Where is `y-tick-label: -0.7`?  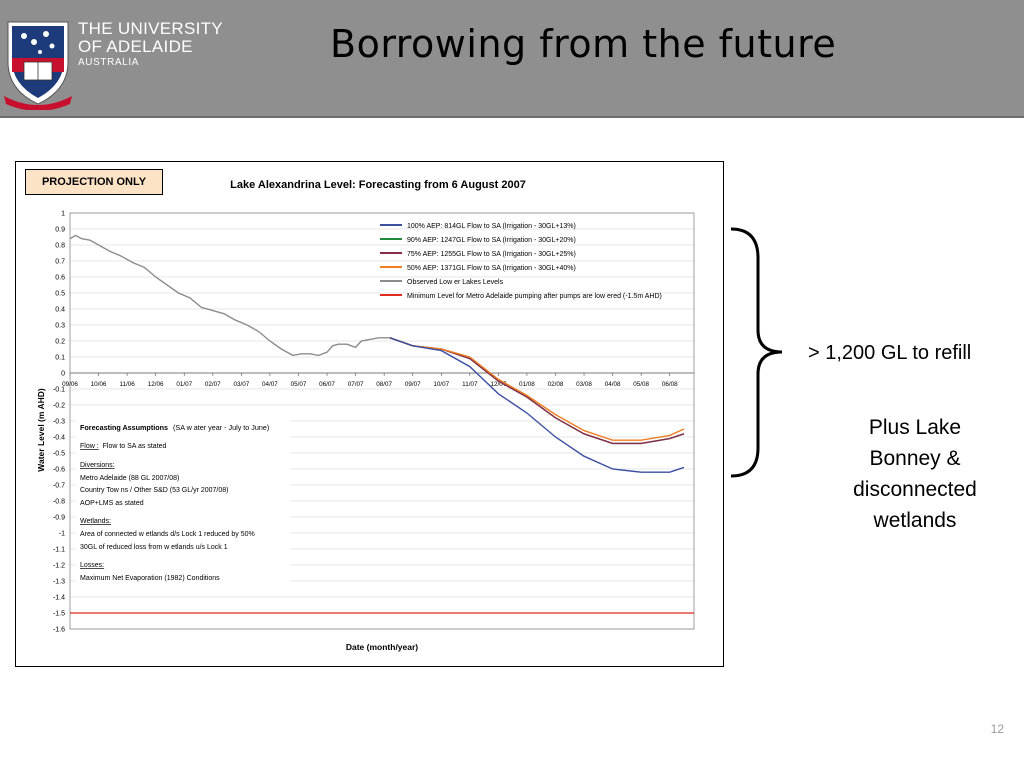
y-tick-label: -0.7 is located at coordinates (59, 486).